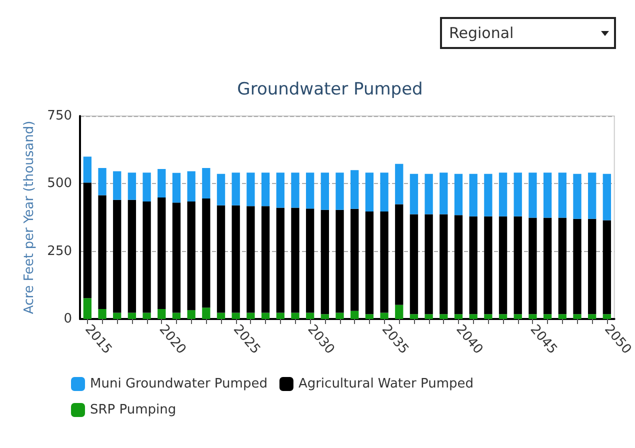 The height and width of the screenshot is (448, 635). What do you see at coordinates (59, 251) in the screenshot?
I see `y-tick-label: 250` at bounding box center [59, 251].